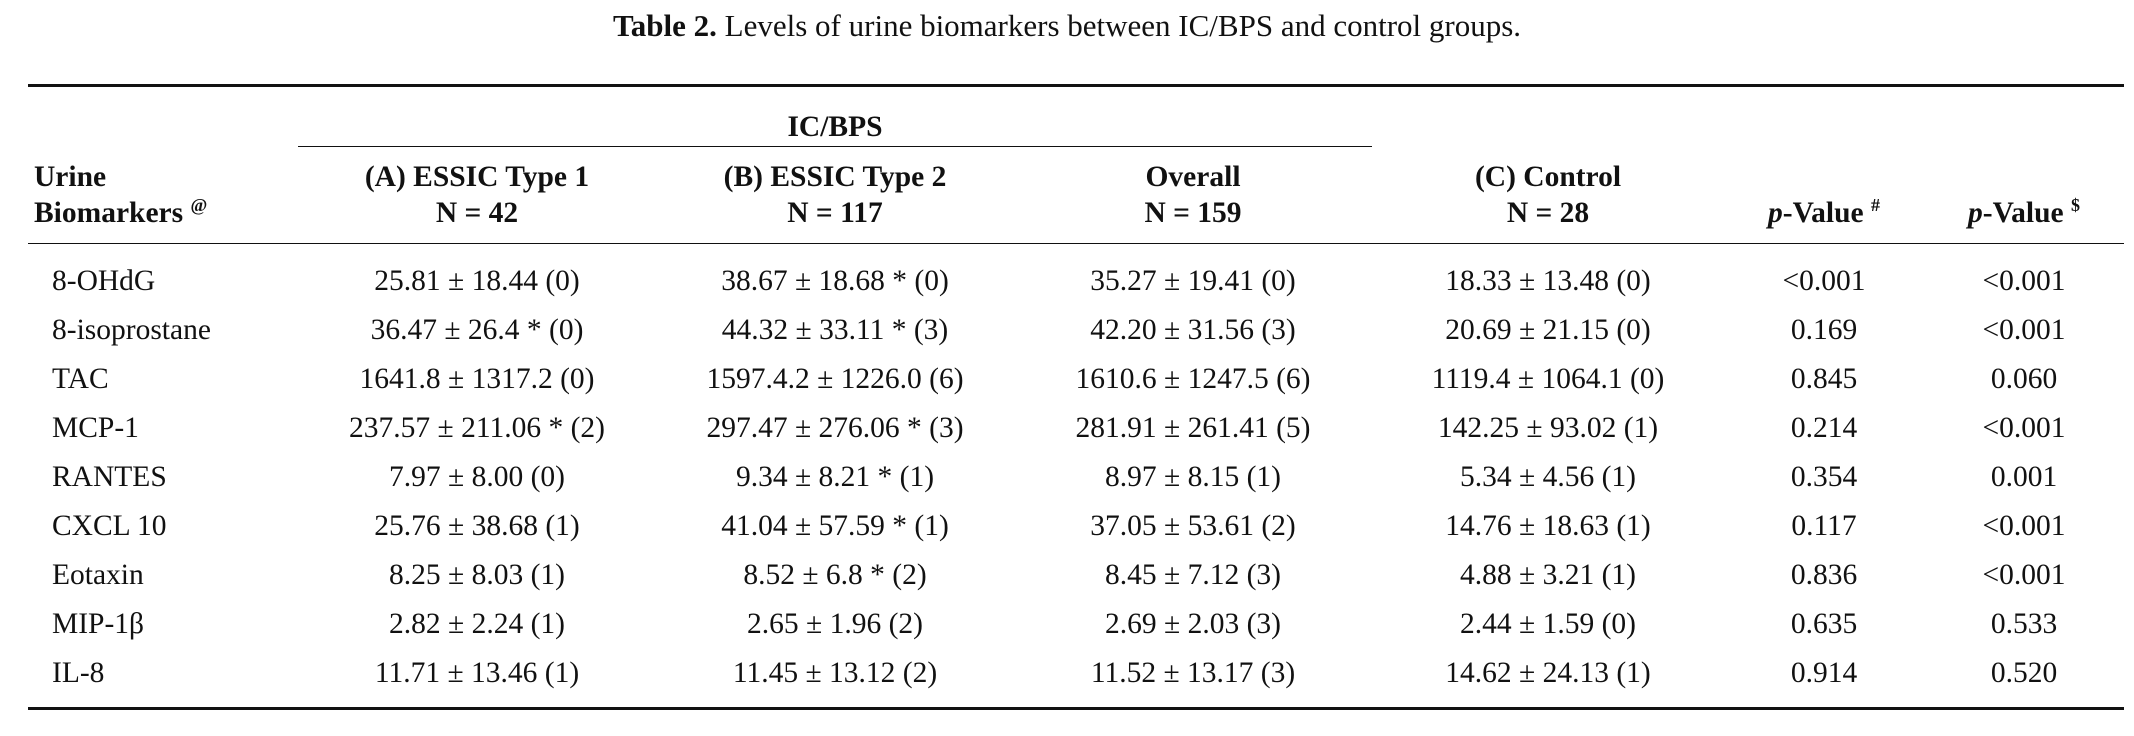  Describe the element at coordinates (1548, 427) in the screenshot. I see `cell-control: 142.25 ± 93.02 (1)` at that location.